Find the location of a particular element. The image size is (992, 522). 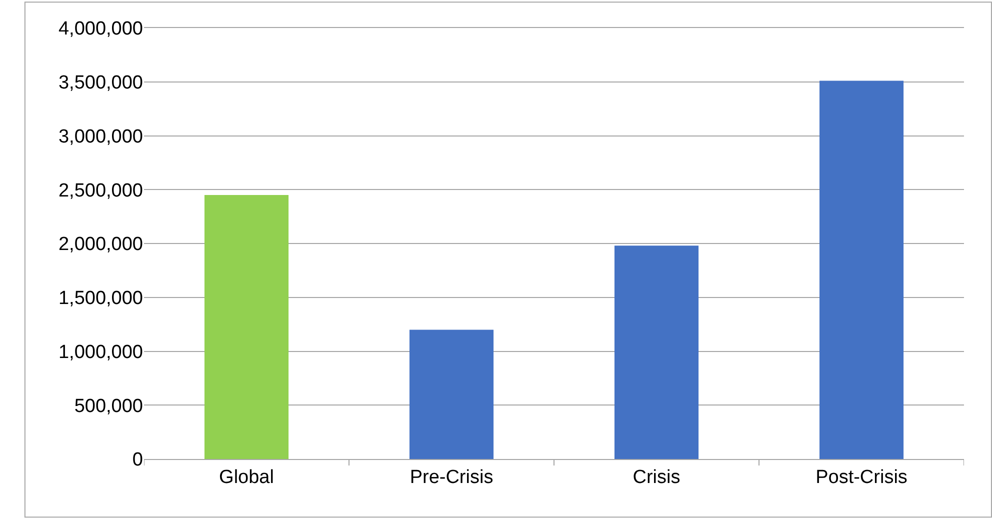

y-tick-label: 3,500,000 is located at coordinates (100, 83).